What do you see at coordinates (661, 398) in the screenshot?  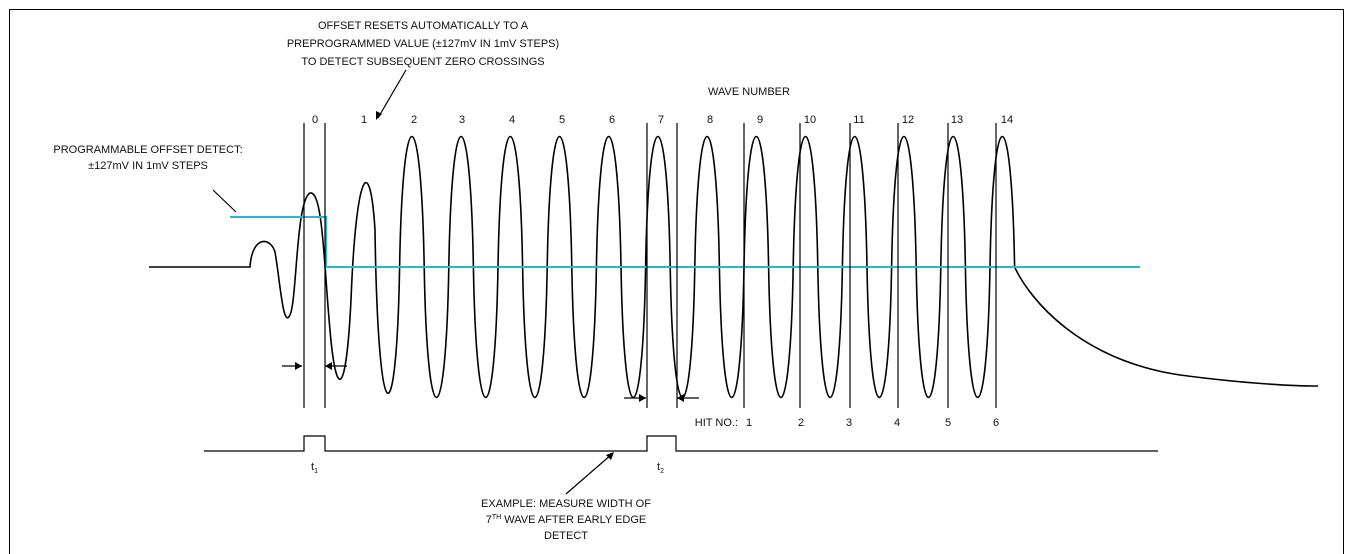 I see `width-arrows-t2` at bounding box center [661, 398].